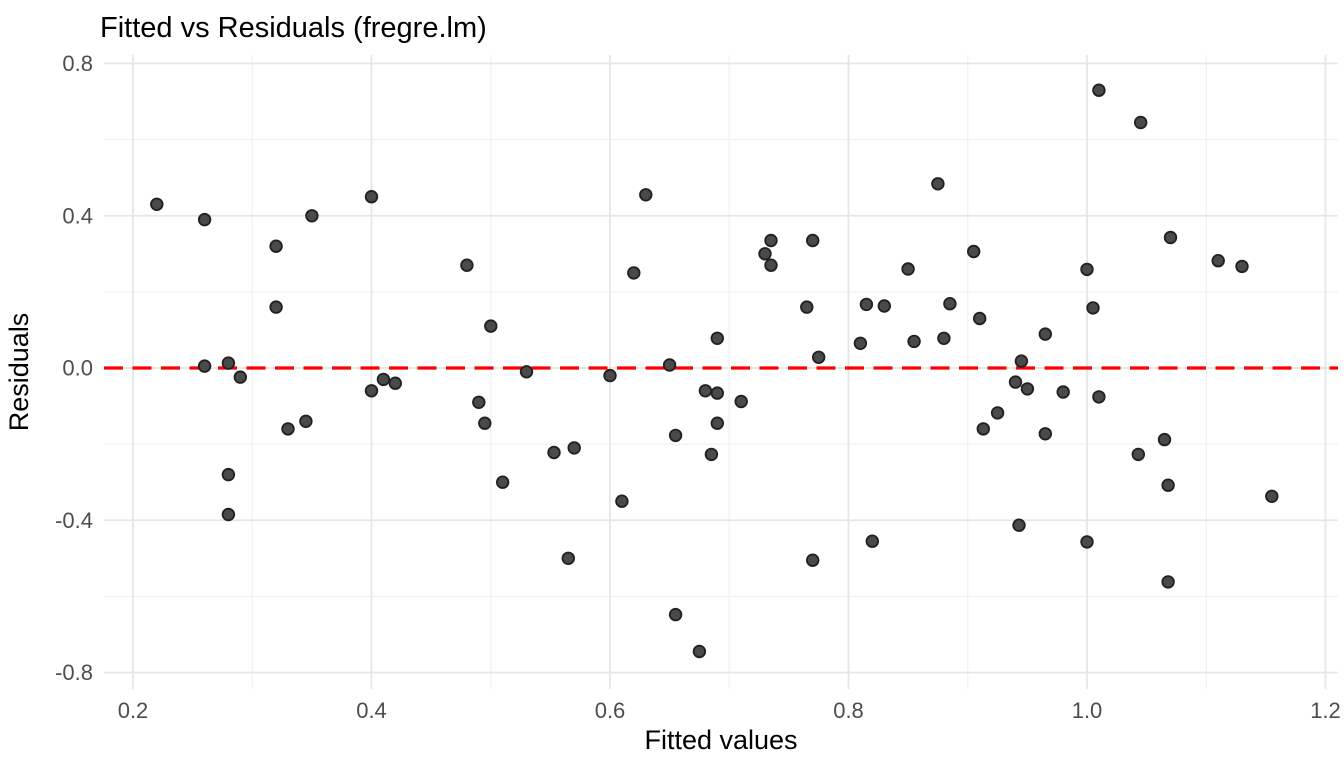 Image resolution: width=1344 pixels, height=768 pixels. Describe the element at coordinates (77, 368) in the screenshot. I see `y-tick-label: 0.0` at that location.